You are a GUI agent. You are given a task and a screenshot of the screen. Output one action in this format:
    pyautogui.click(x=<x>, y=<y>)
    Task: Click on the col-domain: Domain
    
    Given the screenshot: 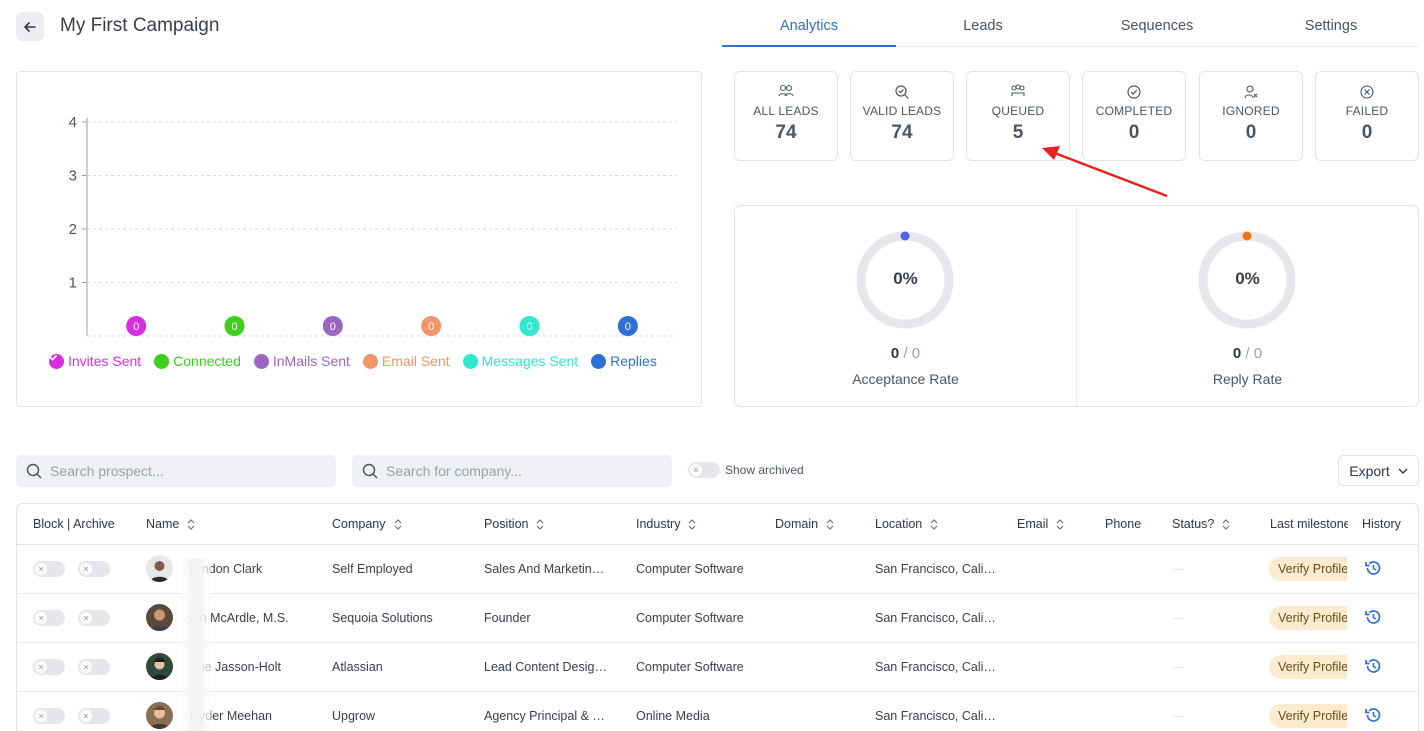 What is the action you would take?
    pyautogui.click(x=804, y=524)
    